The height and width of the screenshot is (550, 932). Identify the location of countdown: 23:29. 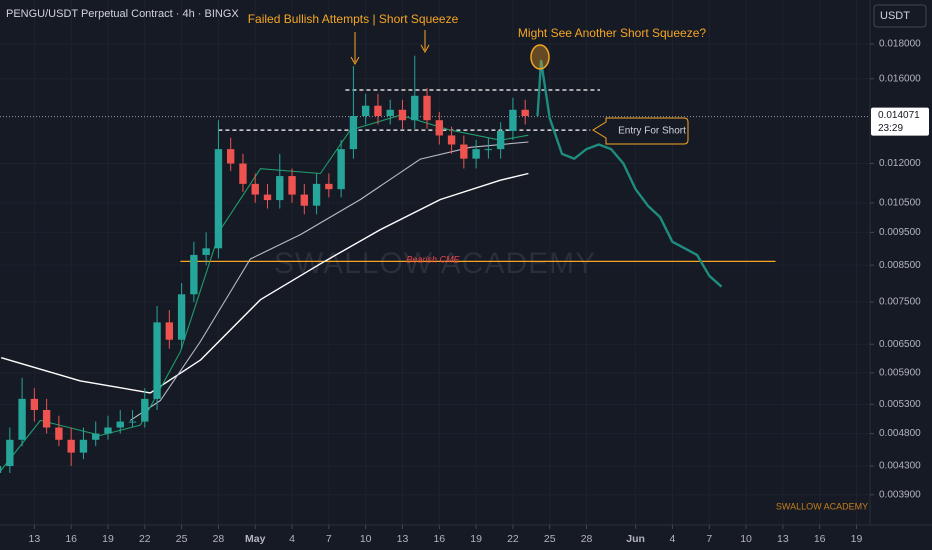
(890, 128).